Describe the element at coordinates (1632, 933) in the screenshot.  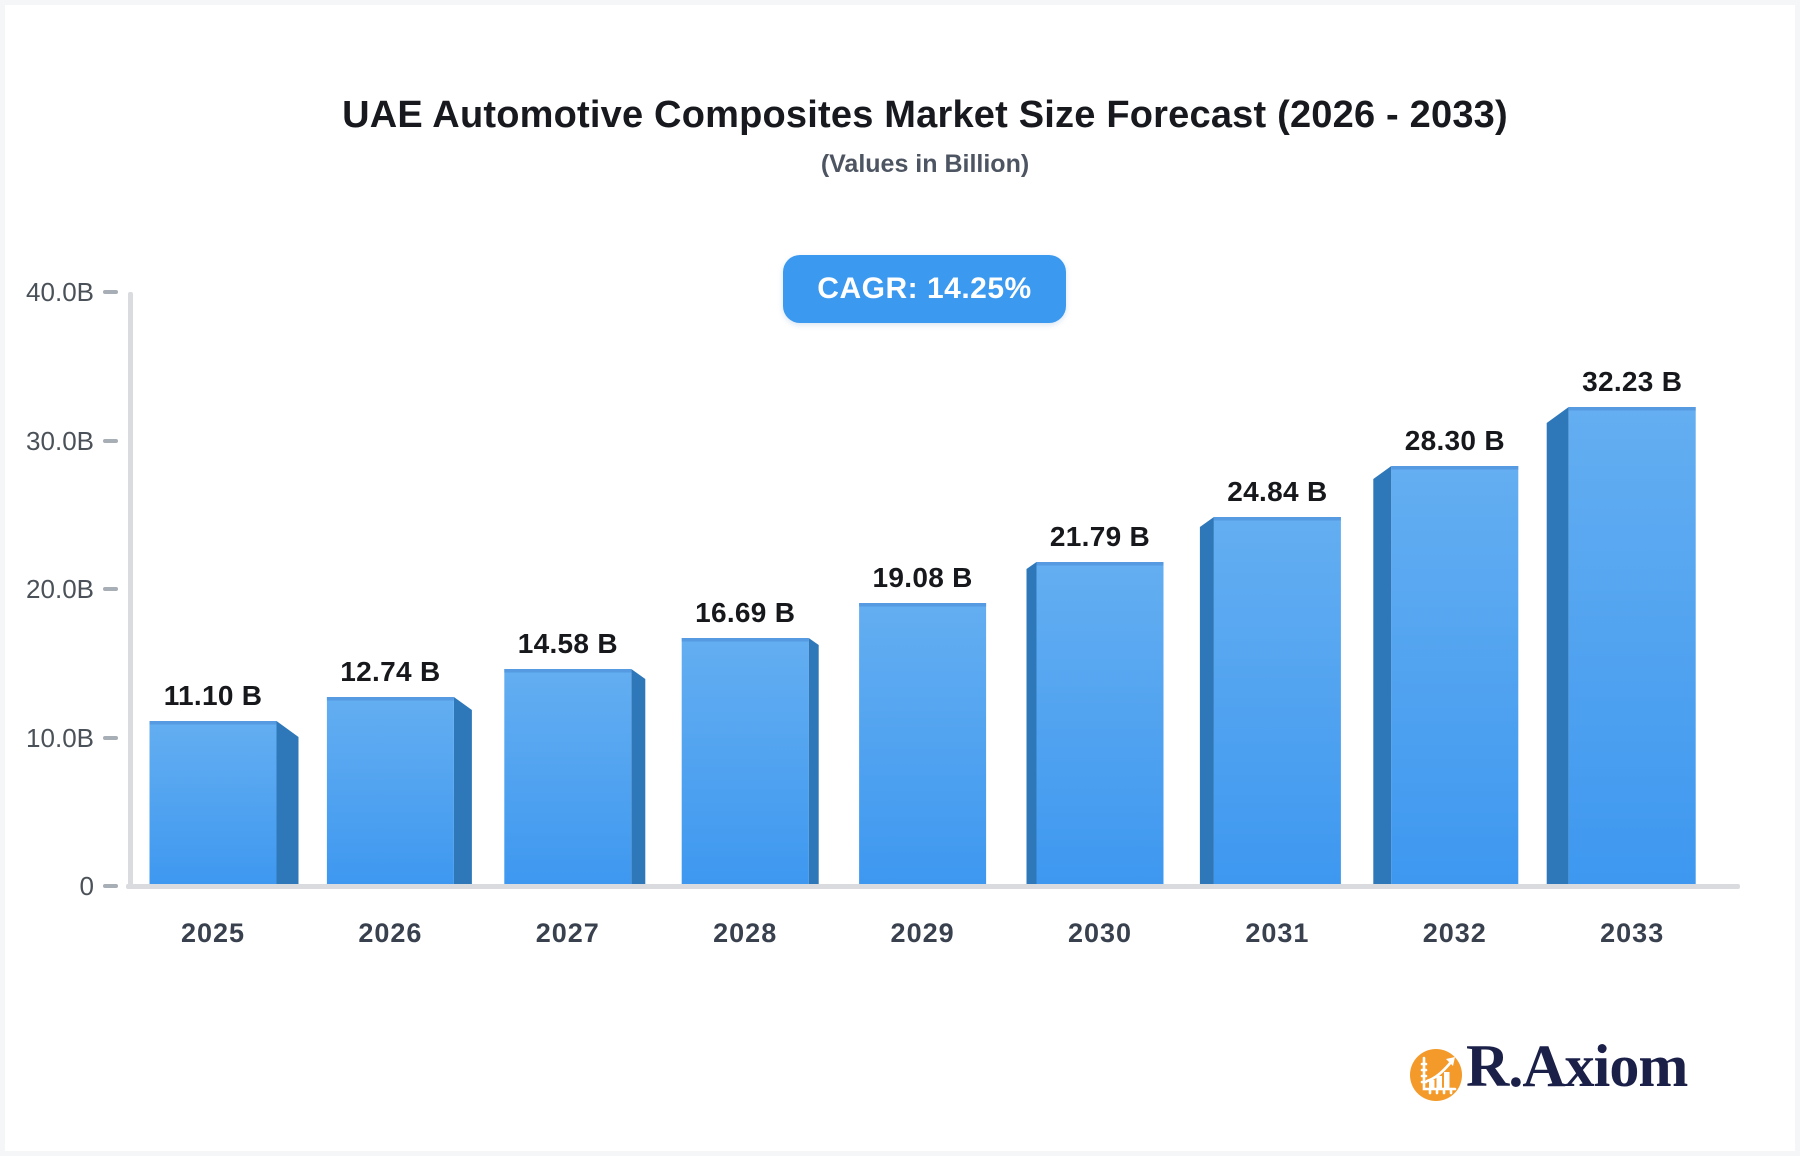
I see `x-axis-label-2033: 2033` at that location.